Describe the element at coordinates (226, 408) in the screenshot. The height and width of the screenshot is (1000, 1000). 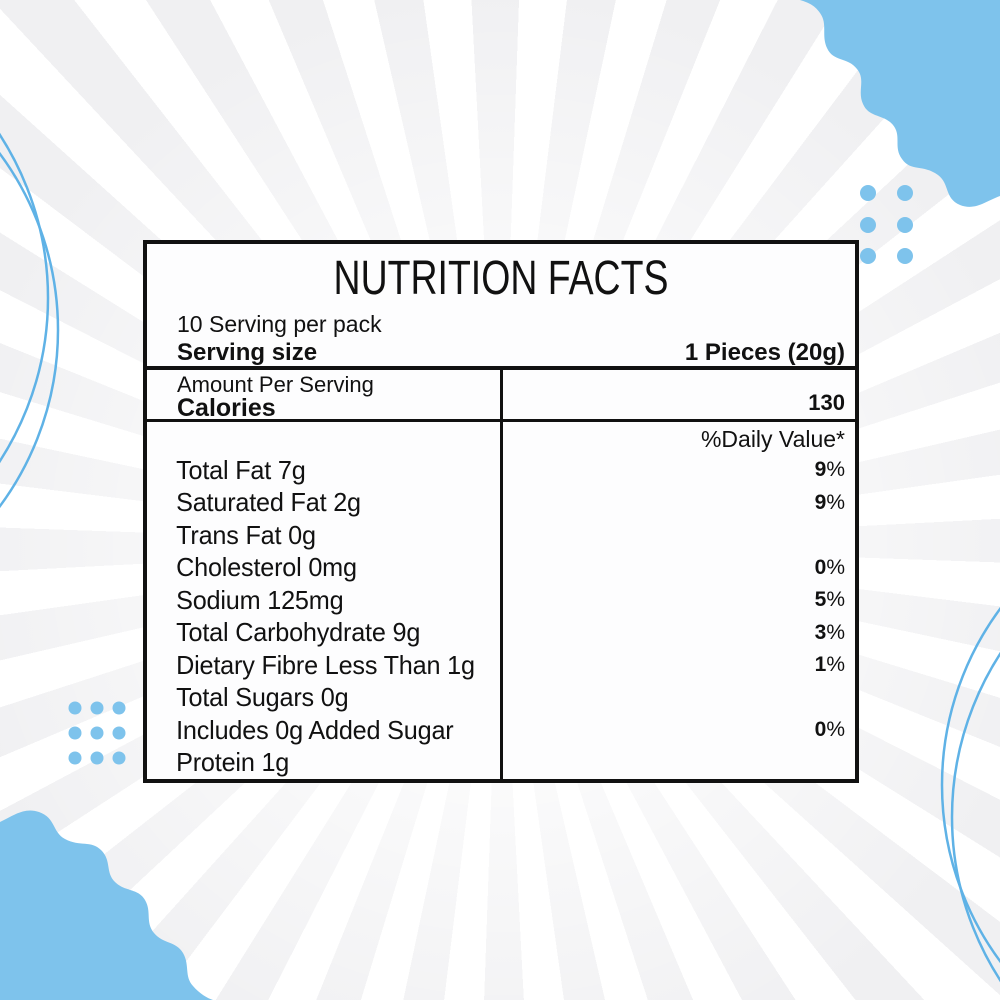
I see `calories-label: Calories` at that location.